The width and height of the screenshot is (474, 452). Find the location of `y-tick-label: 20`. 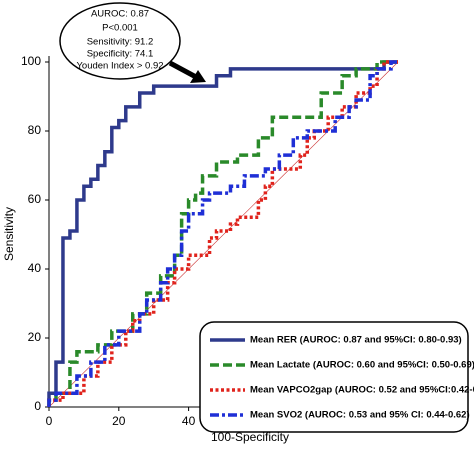

y-tick-label: 20 is located at coordinates (35, 337).